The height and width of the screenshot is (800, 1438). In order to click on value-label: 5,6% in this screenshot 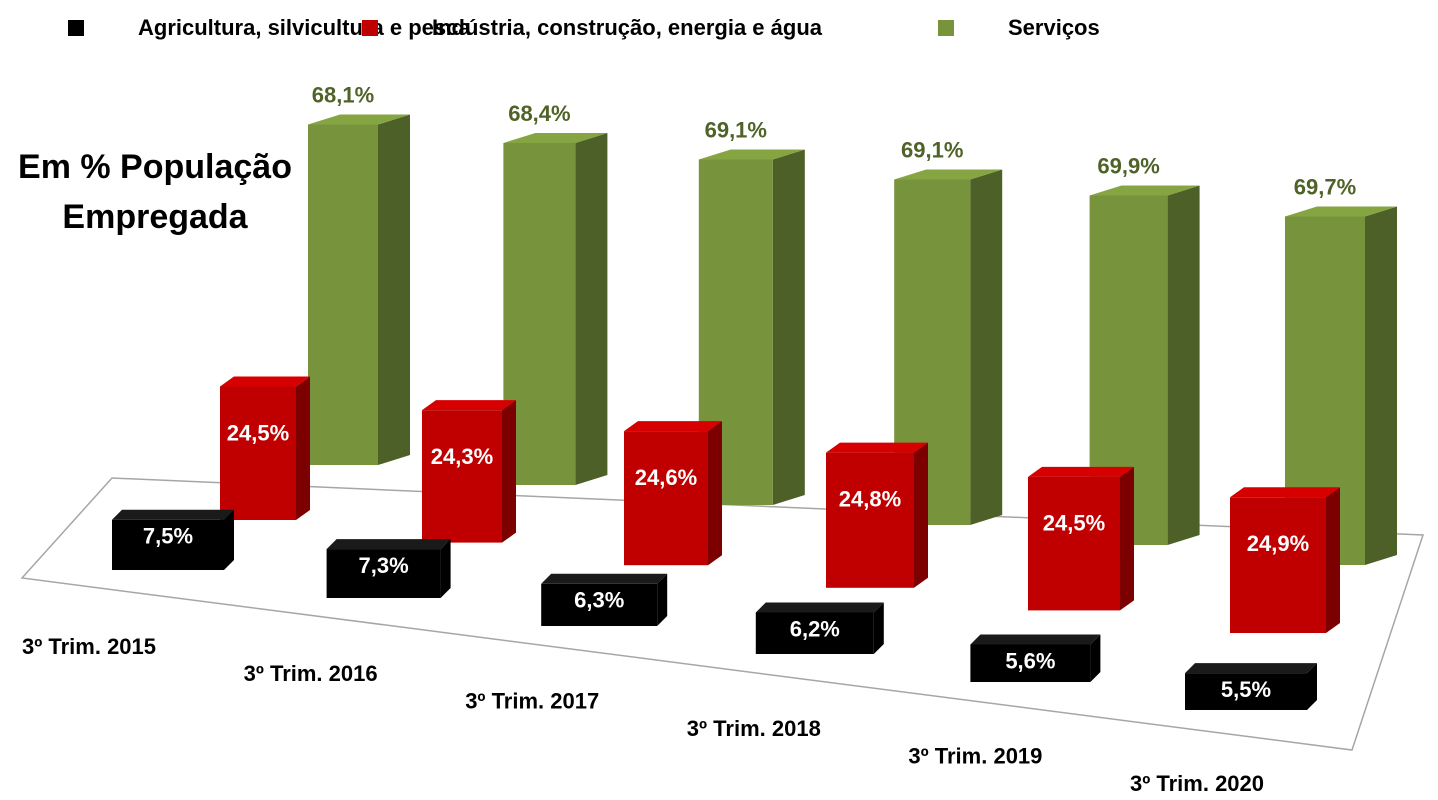, I will do `click(1030, 660)`.